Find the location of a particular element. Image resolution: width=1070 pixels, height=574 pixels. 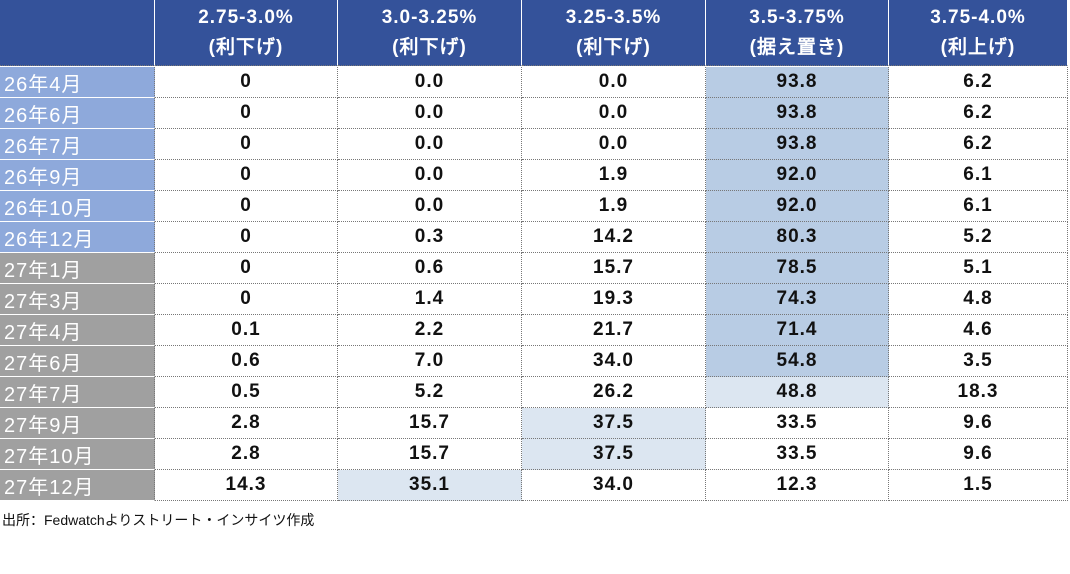

cell: 4.8 is located at coordinates (978, 299).